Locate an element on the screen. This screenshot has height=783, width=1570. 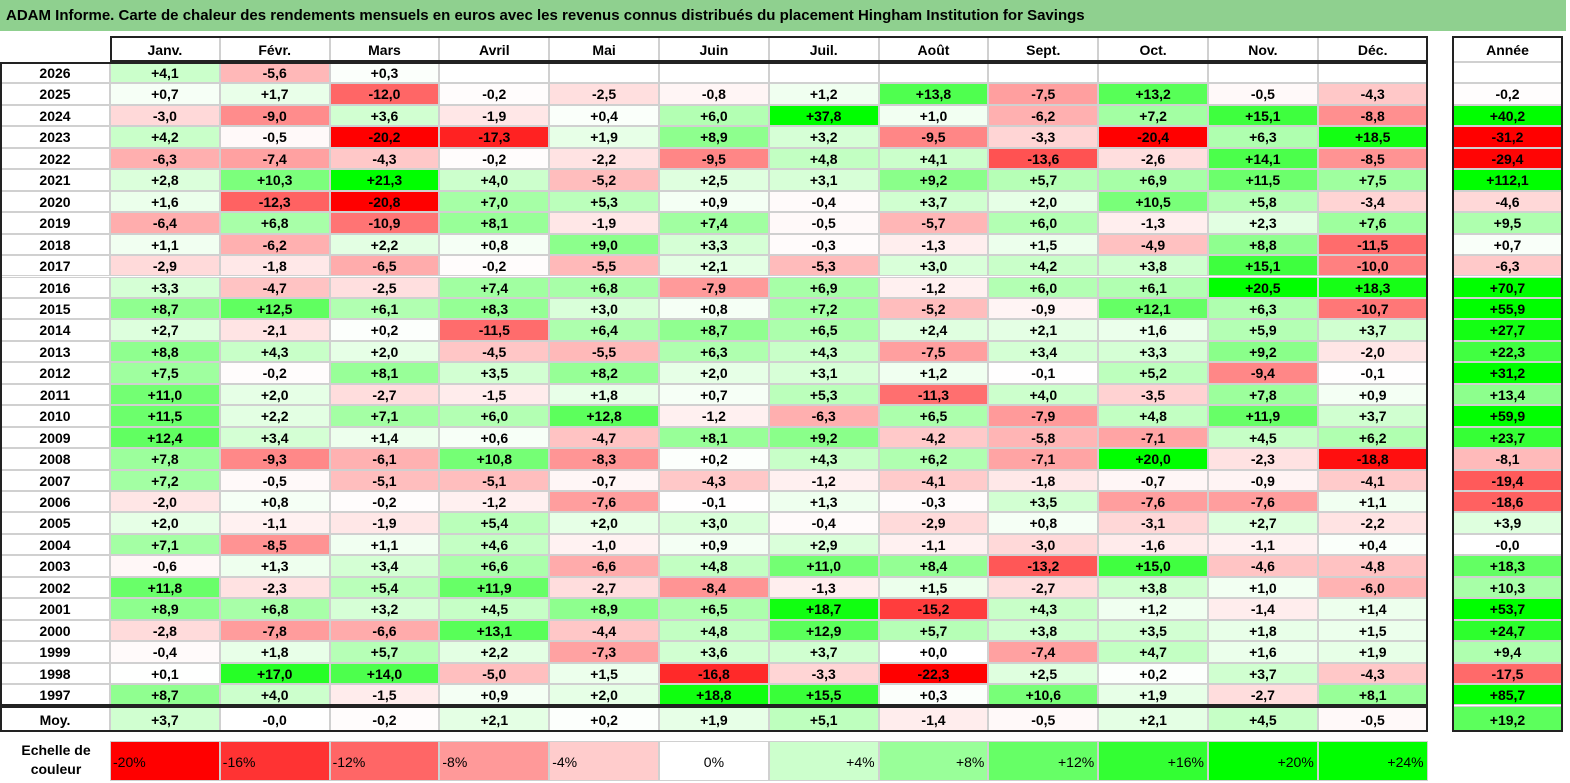
row-label-year: 2022 is located at coordinates (55, 158).